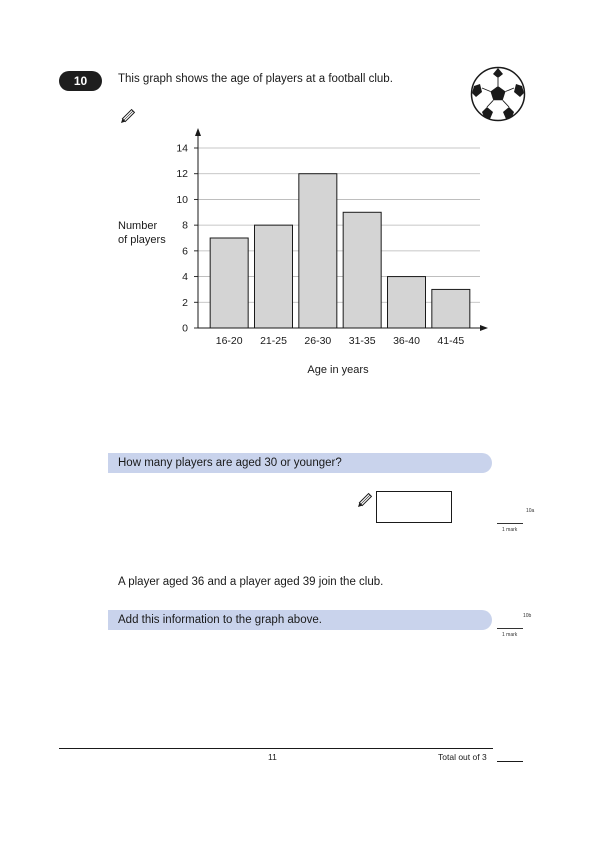 This screenshot has height=842, width=595. I want to click on x-axis-label: Age in years, so click(338, 370).